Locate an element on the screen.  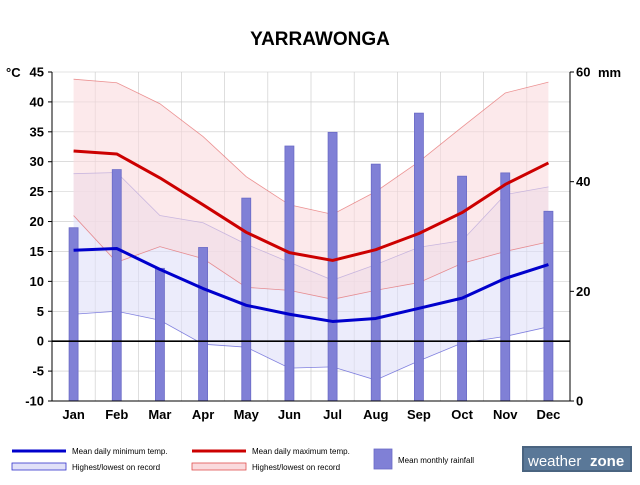
legend-record-red-label: Highest/lowest on record is located at coordinates (296, 467).